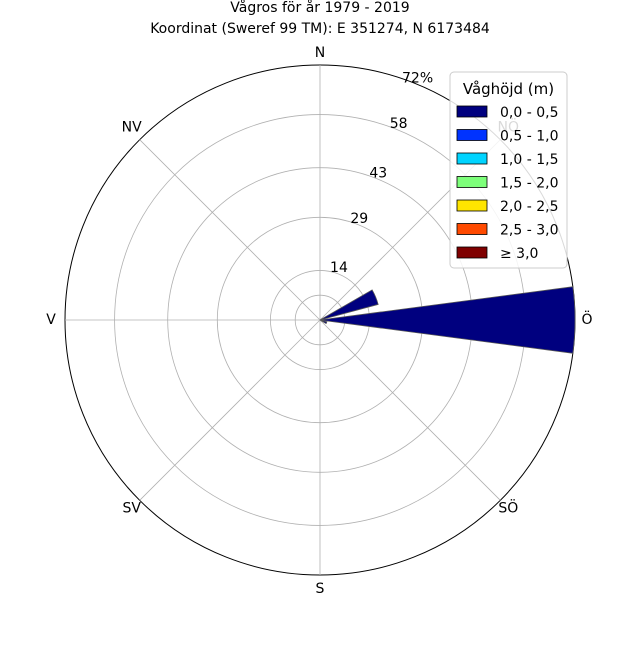 Image resolution: width=640 pixels, height=645 pixels. I want to click on chart-title: Vågros för år 1979 - 2019, so click(319, 8).